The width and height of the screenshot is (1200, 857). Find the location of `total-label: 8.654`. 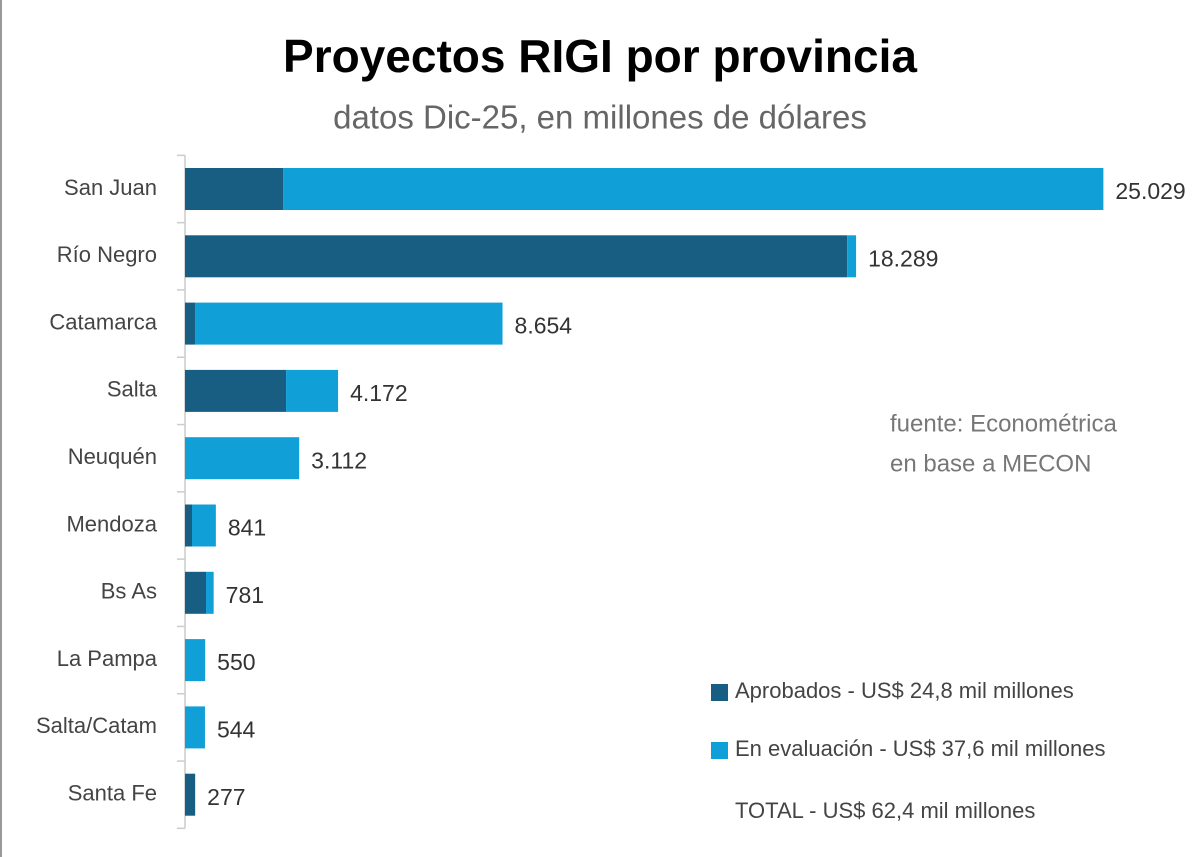

total-label: 8.654 is located at coordinates (544, 326).